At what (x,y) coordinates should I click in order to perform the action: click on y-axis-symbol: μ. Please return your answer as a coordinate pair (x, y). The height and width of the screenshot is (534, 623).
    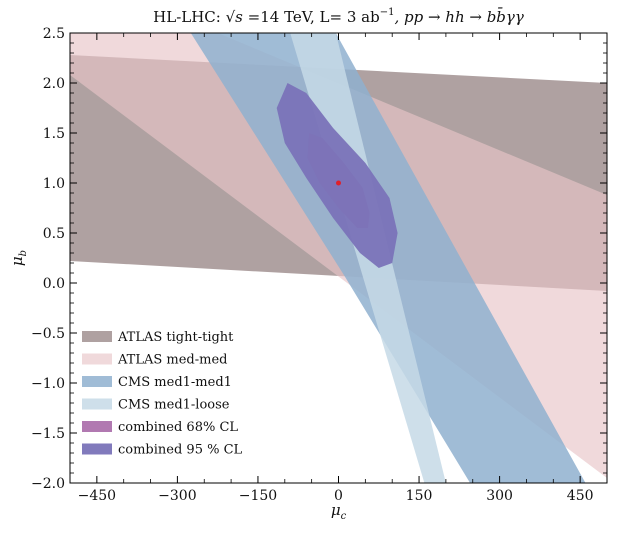
    Looking at the image, I should click on (17, 261).